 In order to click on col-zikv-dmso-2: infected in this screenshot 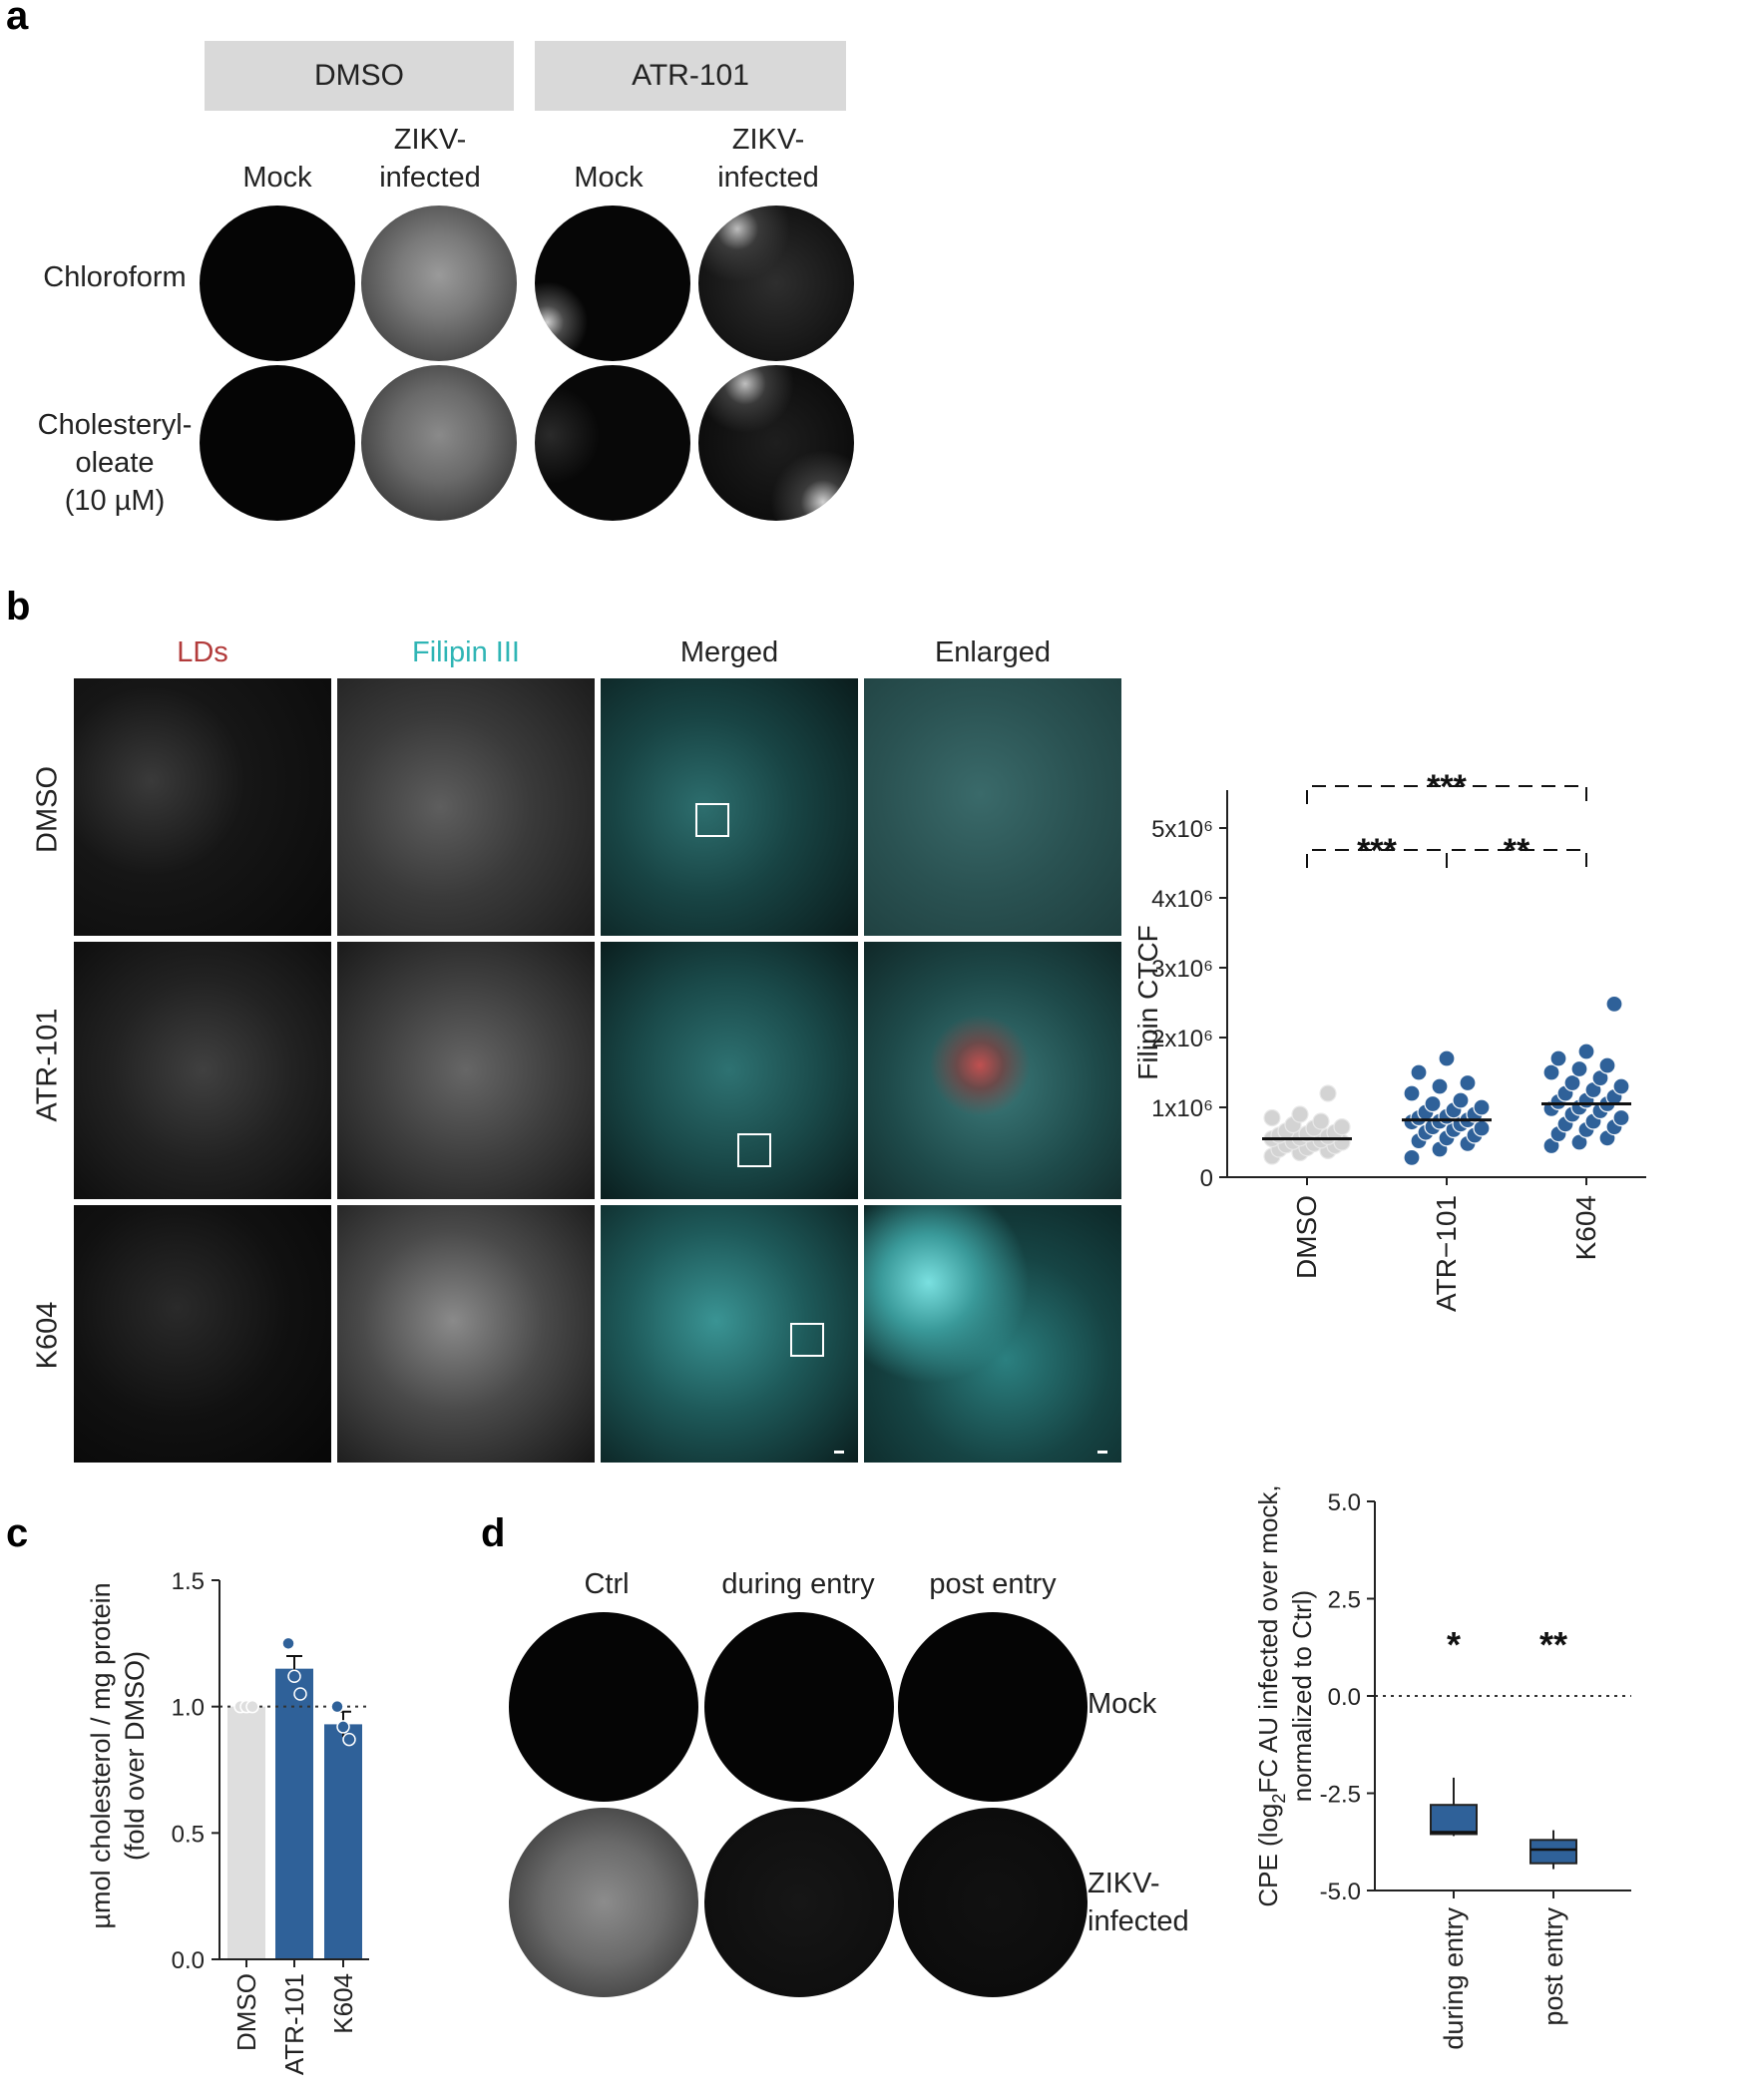, I will do `click(430, 178)`.